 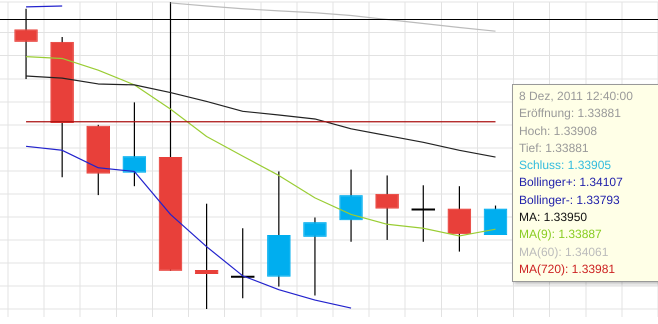 I want to click on annotation: MA(60): 1.34061, so click(x=564, y=252).